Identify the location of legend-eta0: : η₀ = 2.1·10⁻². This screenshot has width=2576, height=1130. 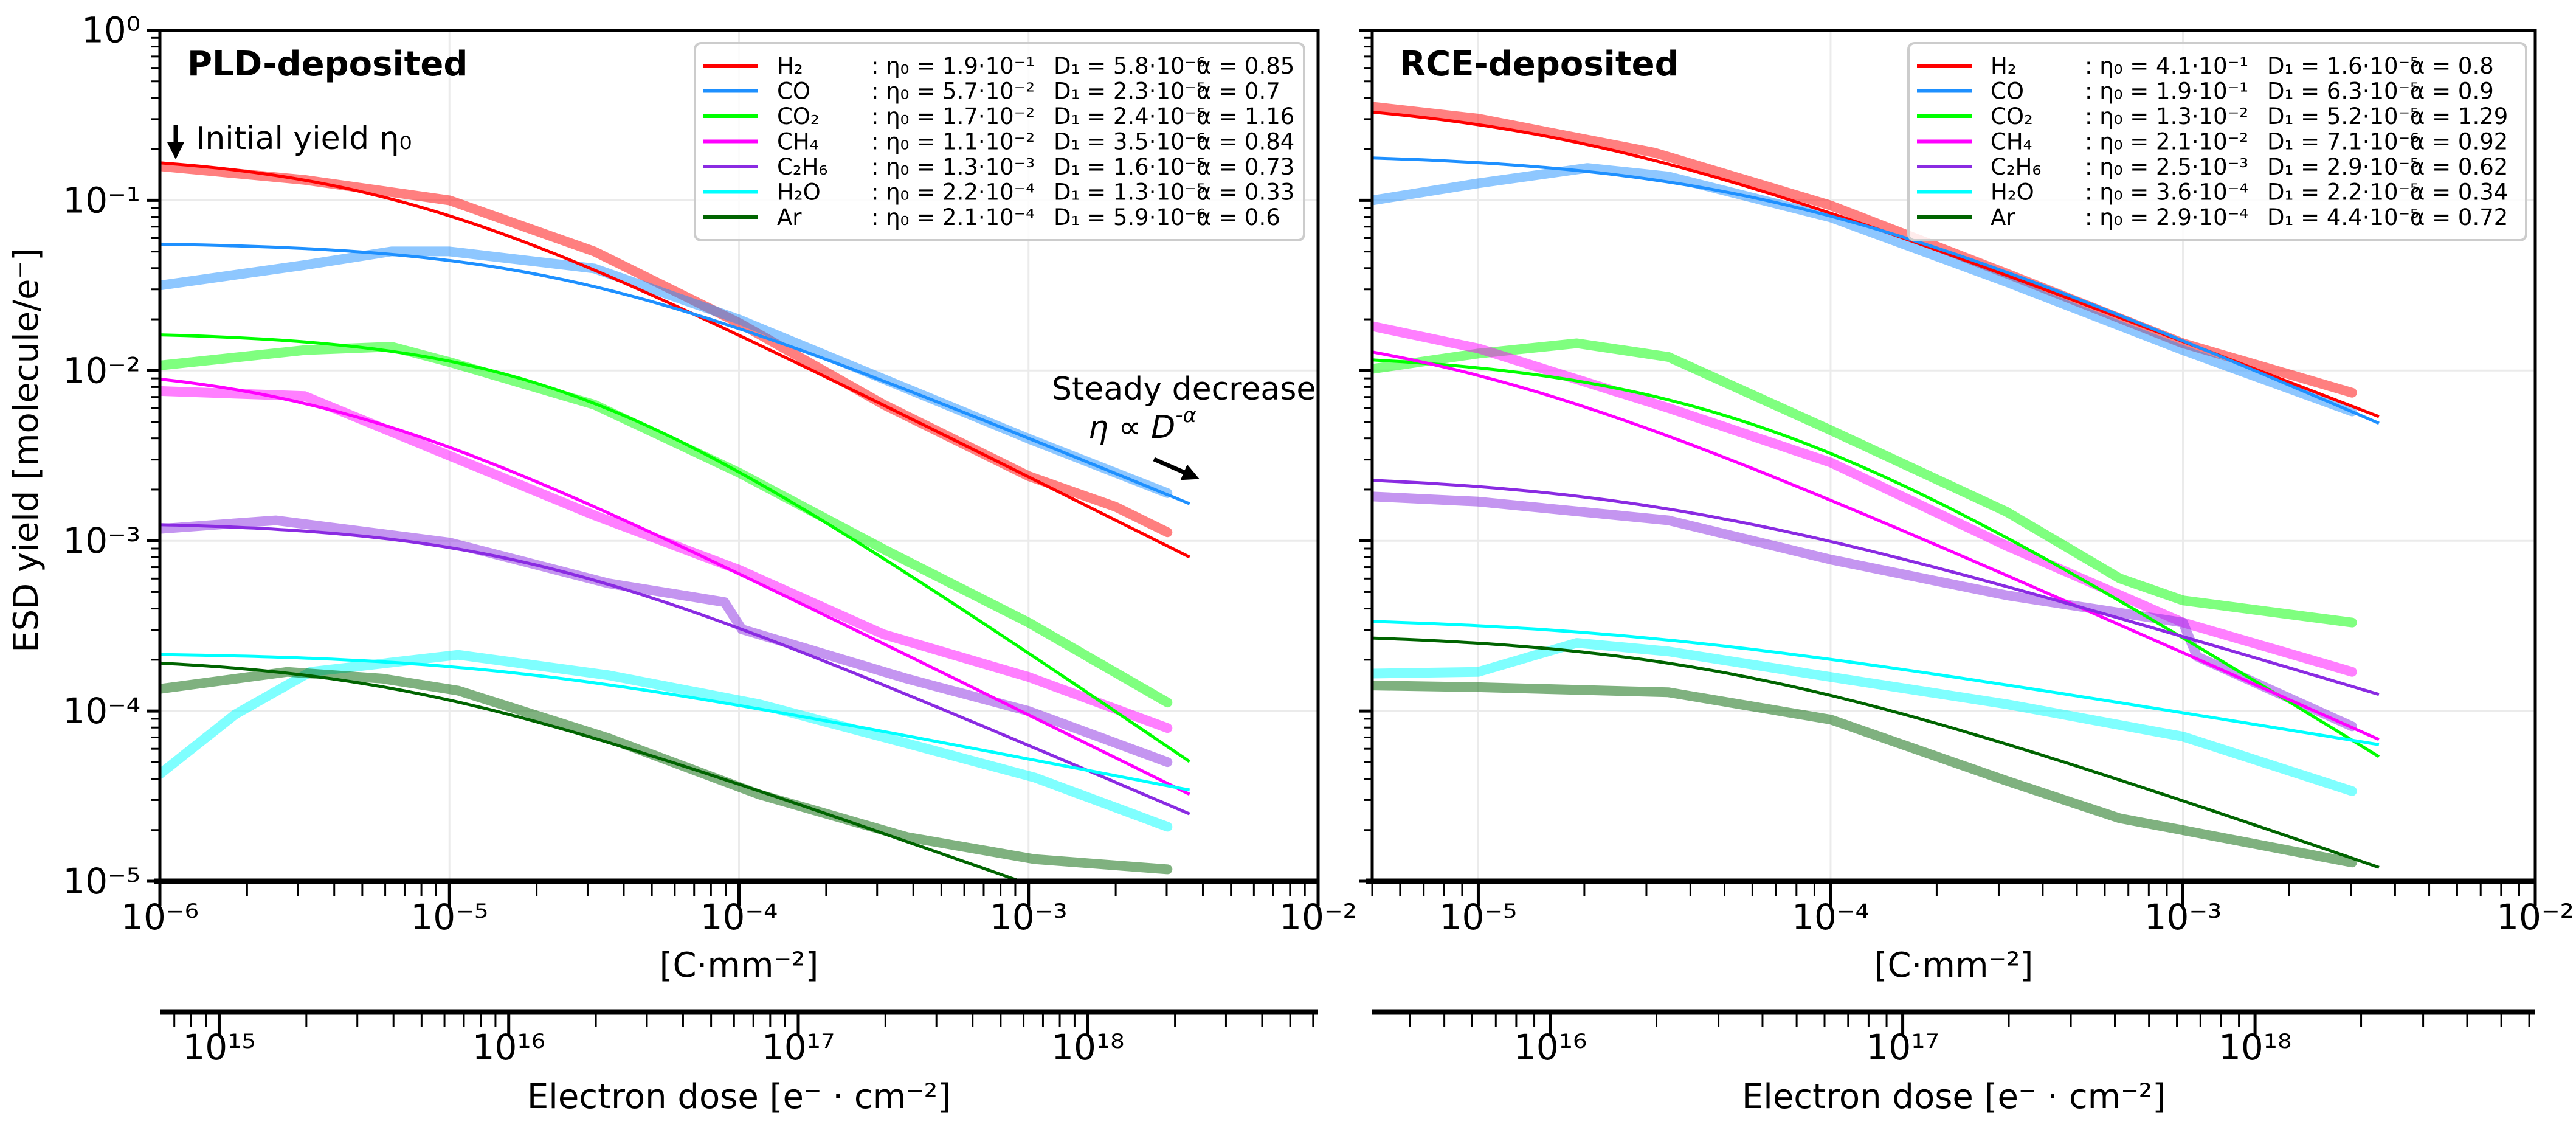
(2166, 142).